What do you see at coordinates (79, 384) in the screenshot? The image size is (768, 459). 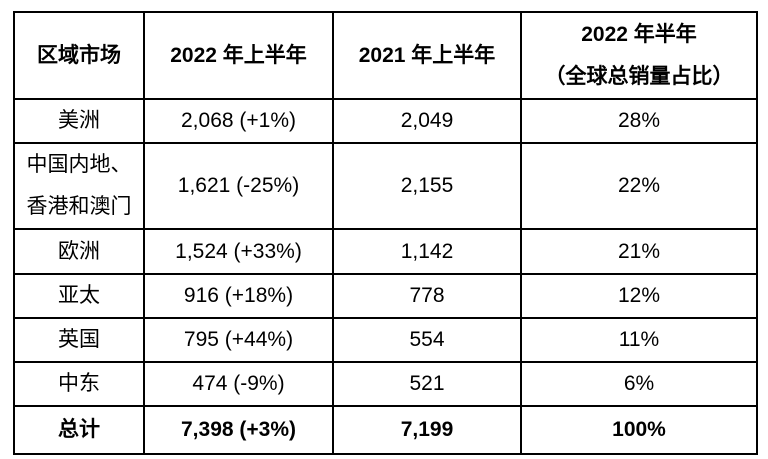 I see `region-label: 中东` at bounding box center [79, 384].